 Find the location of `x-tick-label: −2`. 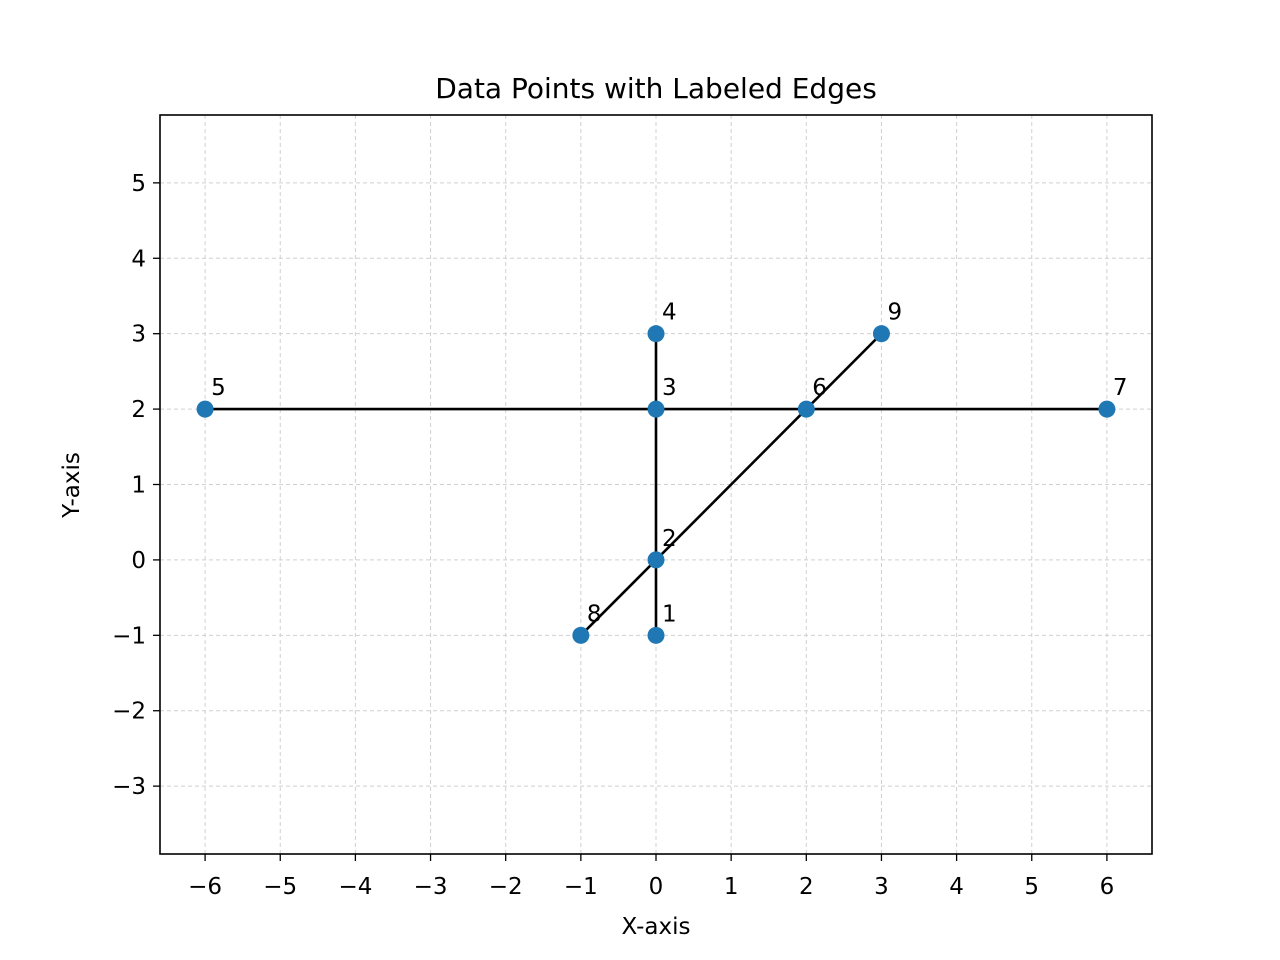

x-tick-label: −2 is located at coordinates (506, 887).